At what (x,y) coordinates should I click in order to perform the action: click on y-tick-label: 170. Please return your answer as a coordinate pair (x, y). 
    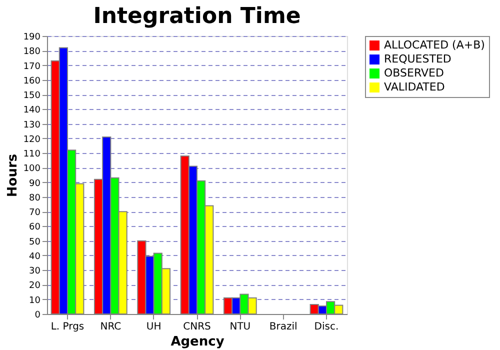
    Looking at the image, I should click on (32, 67).